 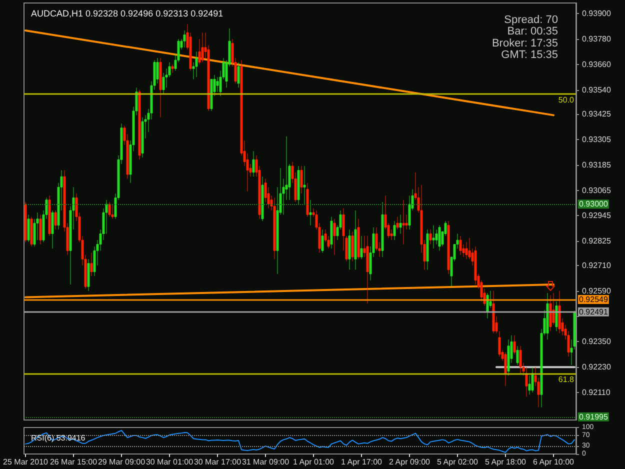 What do you see at coordinates (593, 299) in the screenshot?
I see `ref-line-label: 0.92549` at bounding box center [593, 299].